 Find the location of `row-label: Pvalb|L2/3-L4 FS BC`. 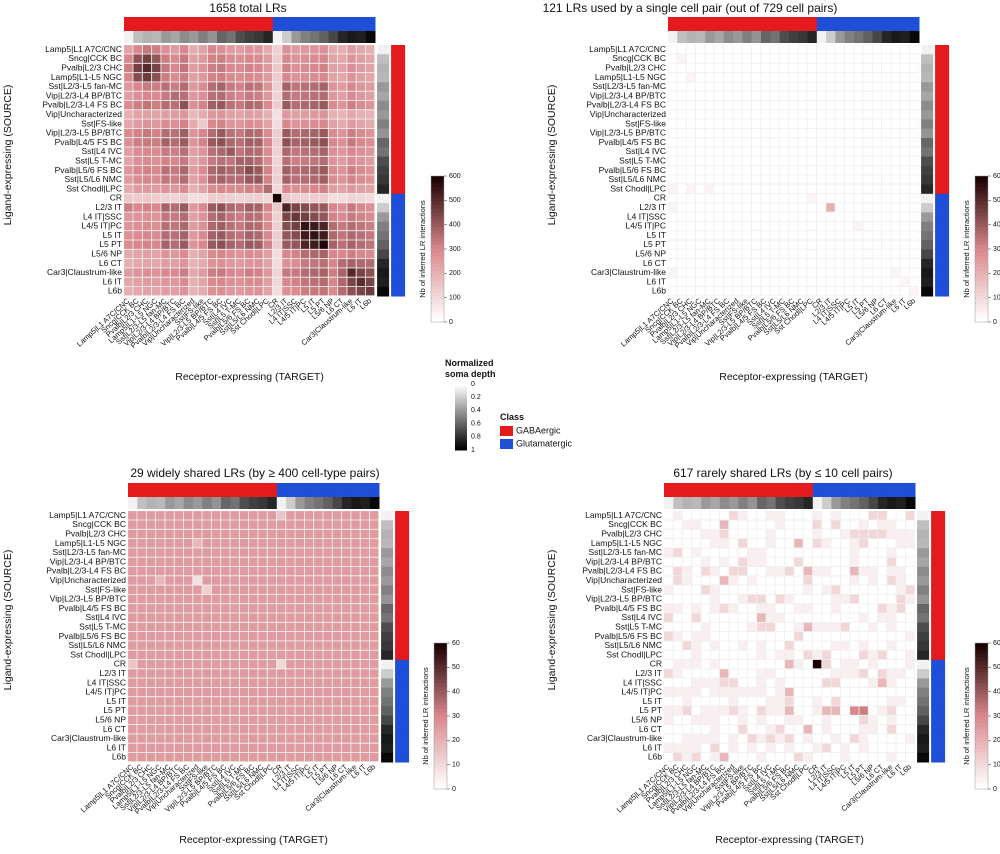

row-label: Pvalb|L2/3-L4 FS BC is located at coordinates (86, 571).